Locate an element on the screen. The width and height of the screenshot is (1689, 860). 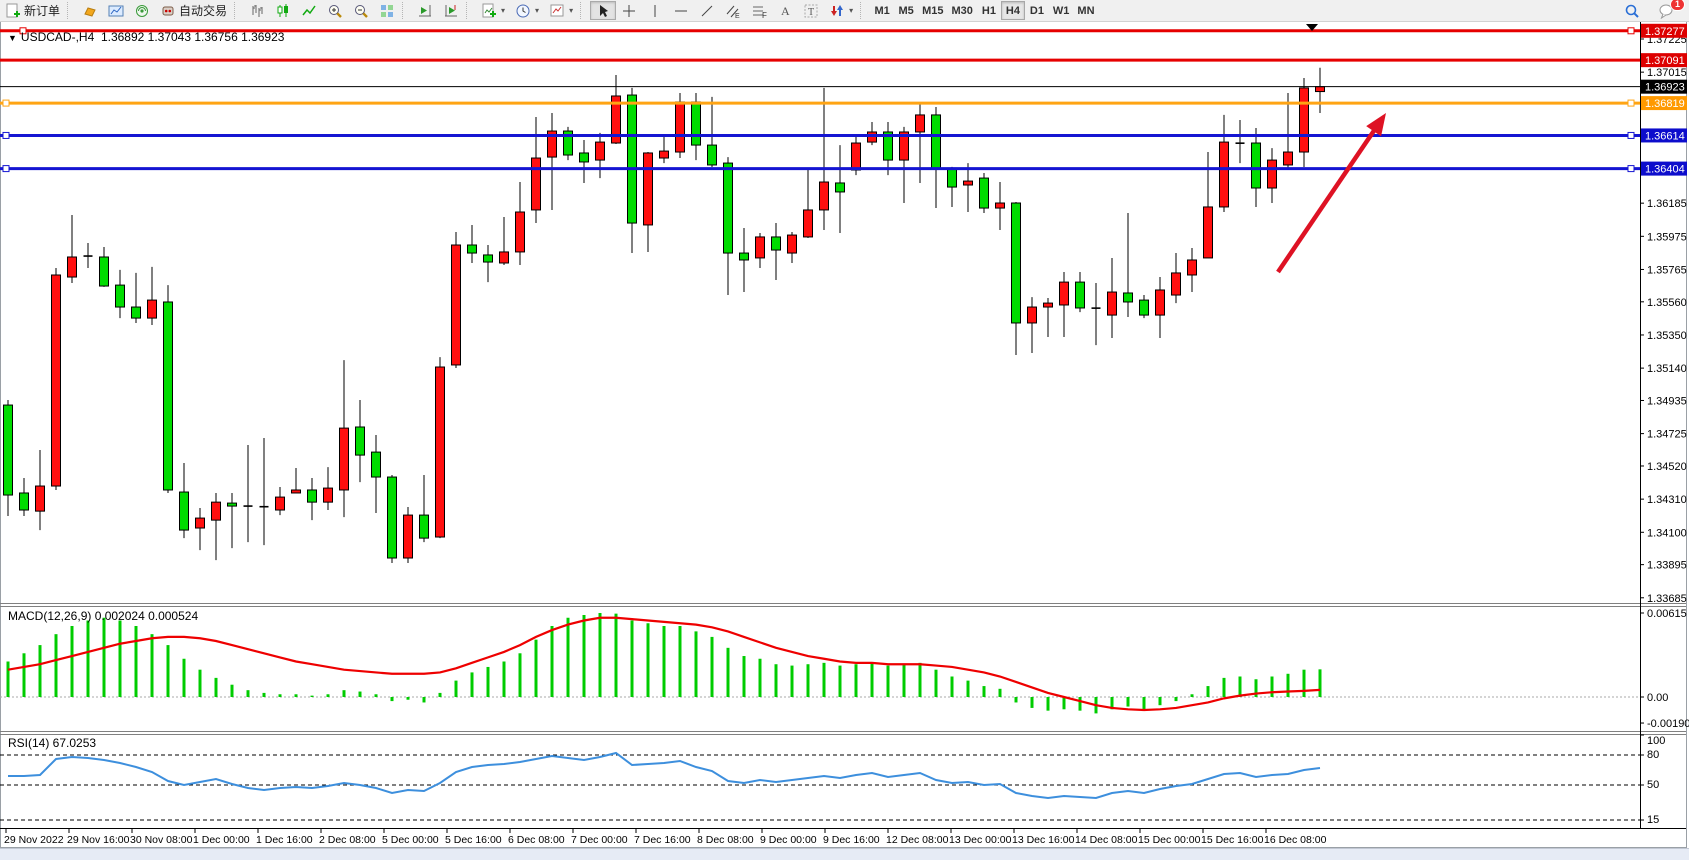
time-tick-label: 9 Dec 00:00 is located at coordinates (788, 840).